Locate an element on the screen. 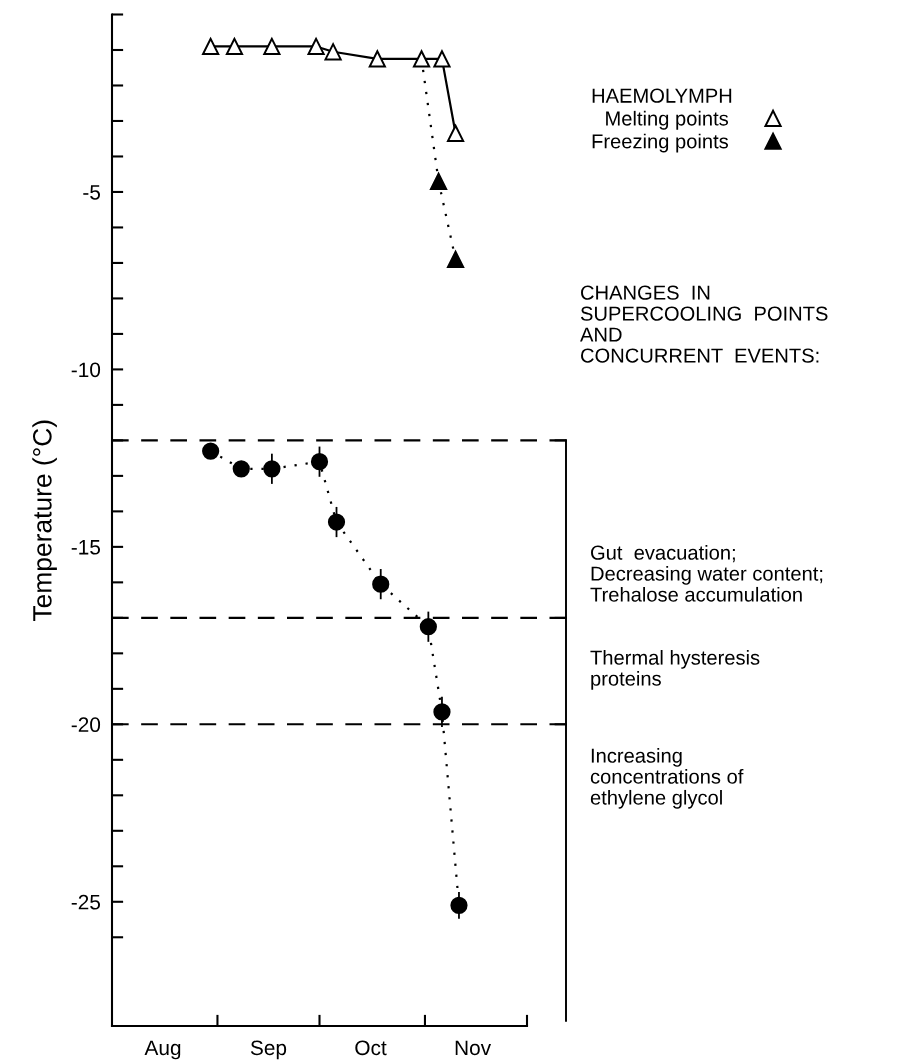 The image size is (901, 1063). x-tick-label: Sep is located at coordinates (268, 1050).